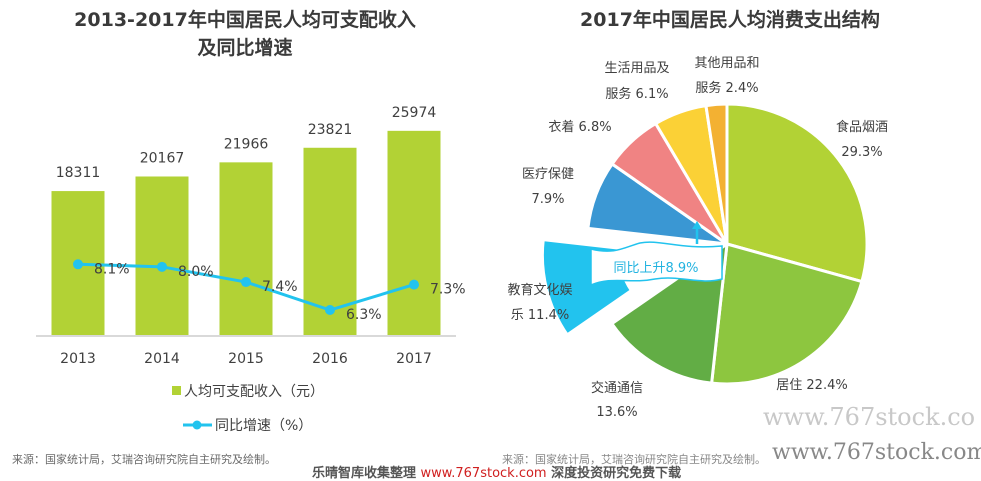 This screenshot has width=981, height=481. What do you see at coordinates (655, 268) in the screenshot?
I see `annotation-text: 同比上升8.9%` at bounding box center [655, 268].